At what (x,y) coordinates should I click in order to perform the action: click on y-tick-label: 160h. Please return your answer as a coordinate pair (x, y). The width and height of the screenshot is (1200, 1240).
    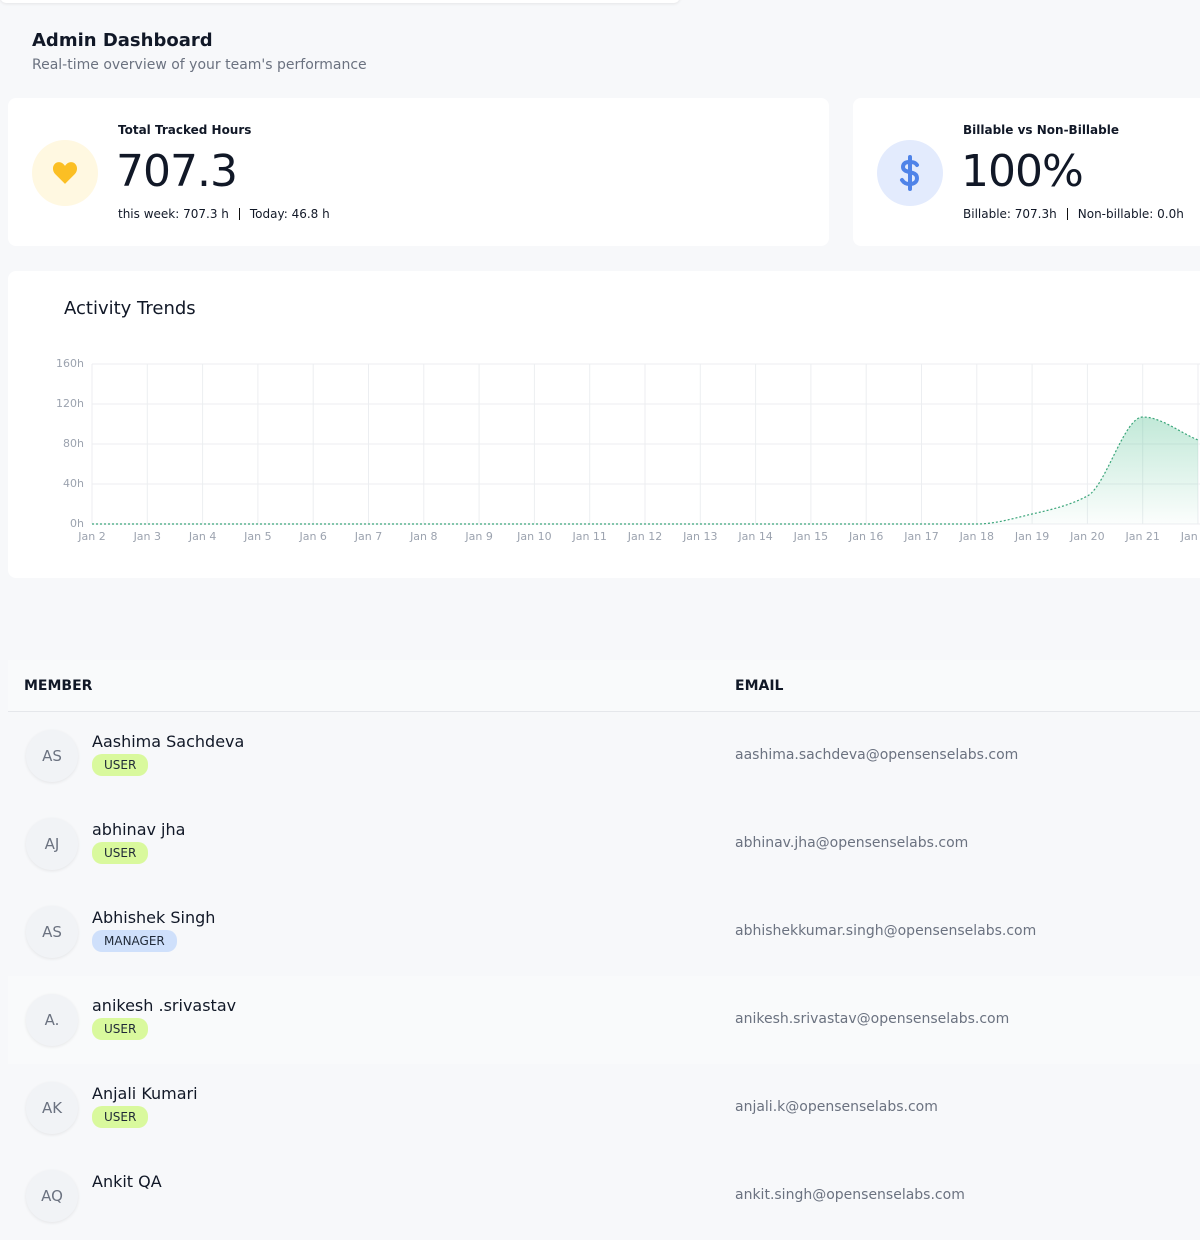
    Looking at the image, I should click on (70, 363).